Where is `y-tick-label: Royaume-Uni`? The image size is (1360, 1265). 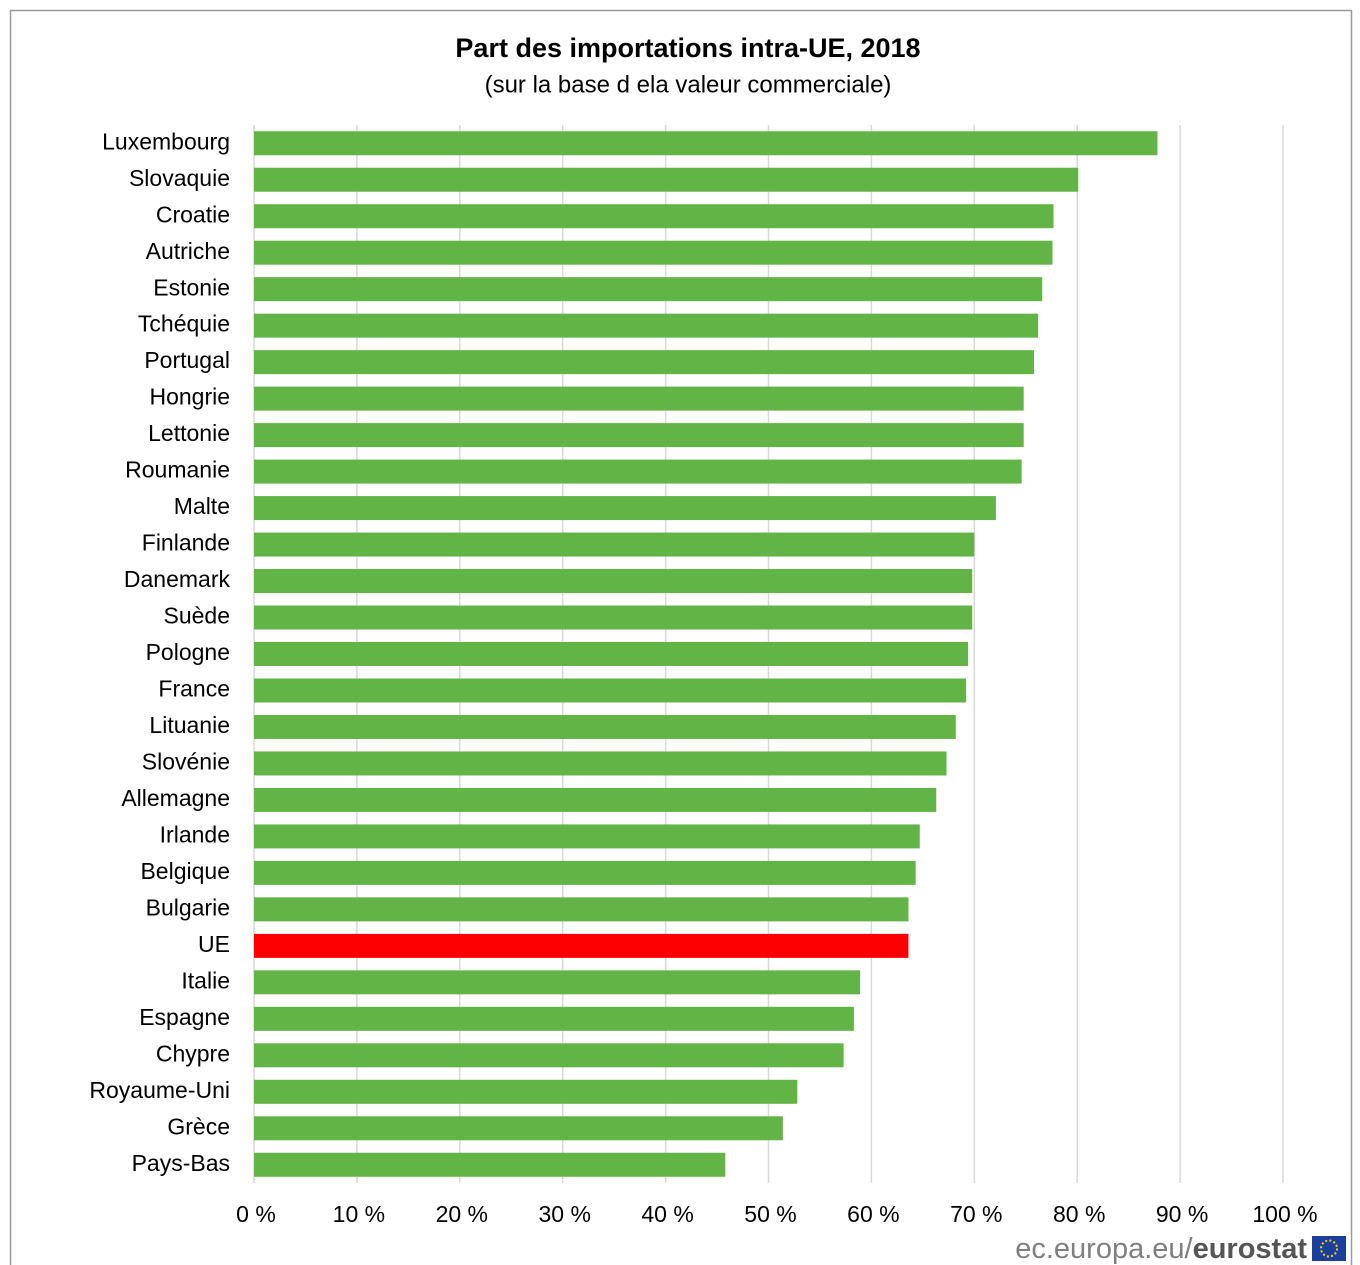
y-tick-label: Royaume-Uni is located at coordinates (159, 1090).